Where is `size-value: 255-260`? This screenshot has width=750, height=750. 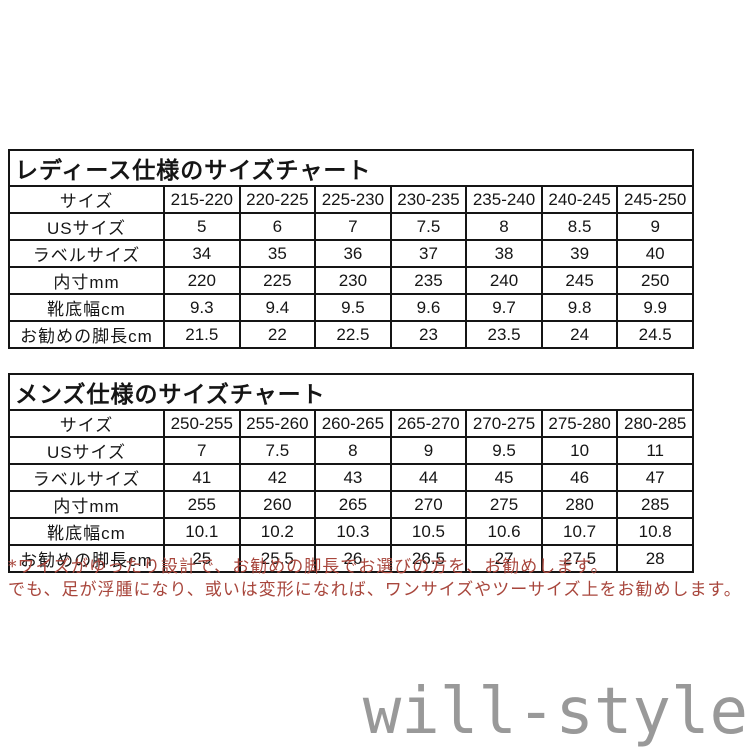 size-value: 255-260 is located at coordinates (277, 423).